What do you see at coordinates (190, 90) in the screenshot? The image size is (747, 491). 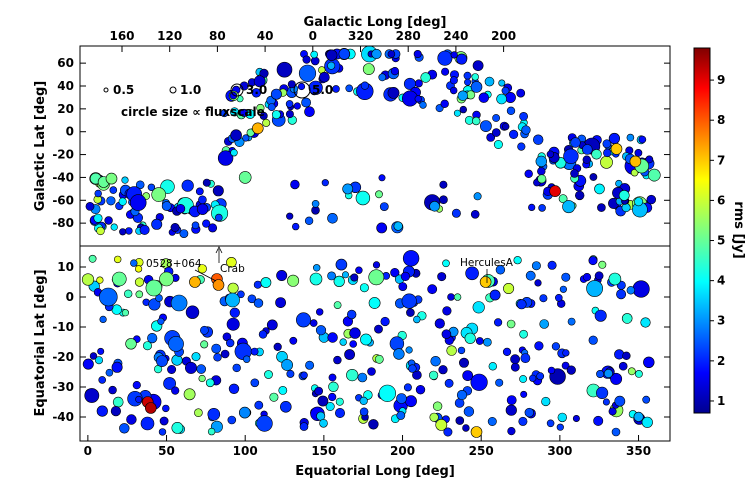 I see `legend-size-1.0: 1.0` at bounding box center [190, 90].